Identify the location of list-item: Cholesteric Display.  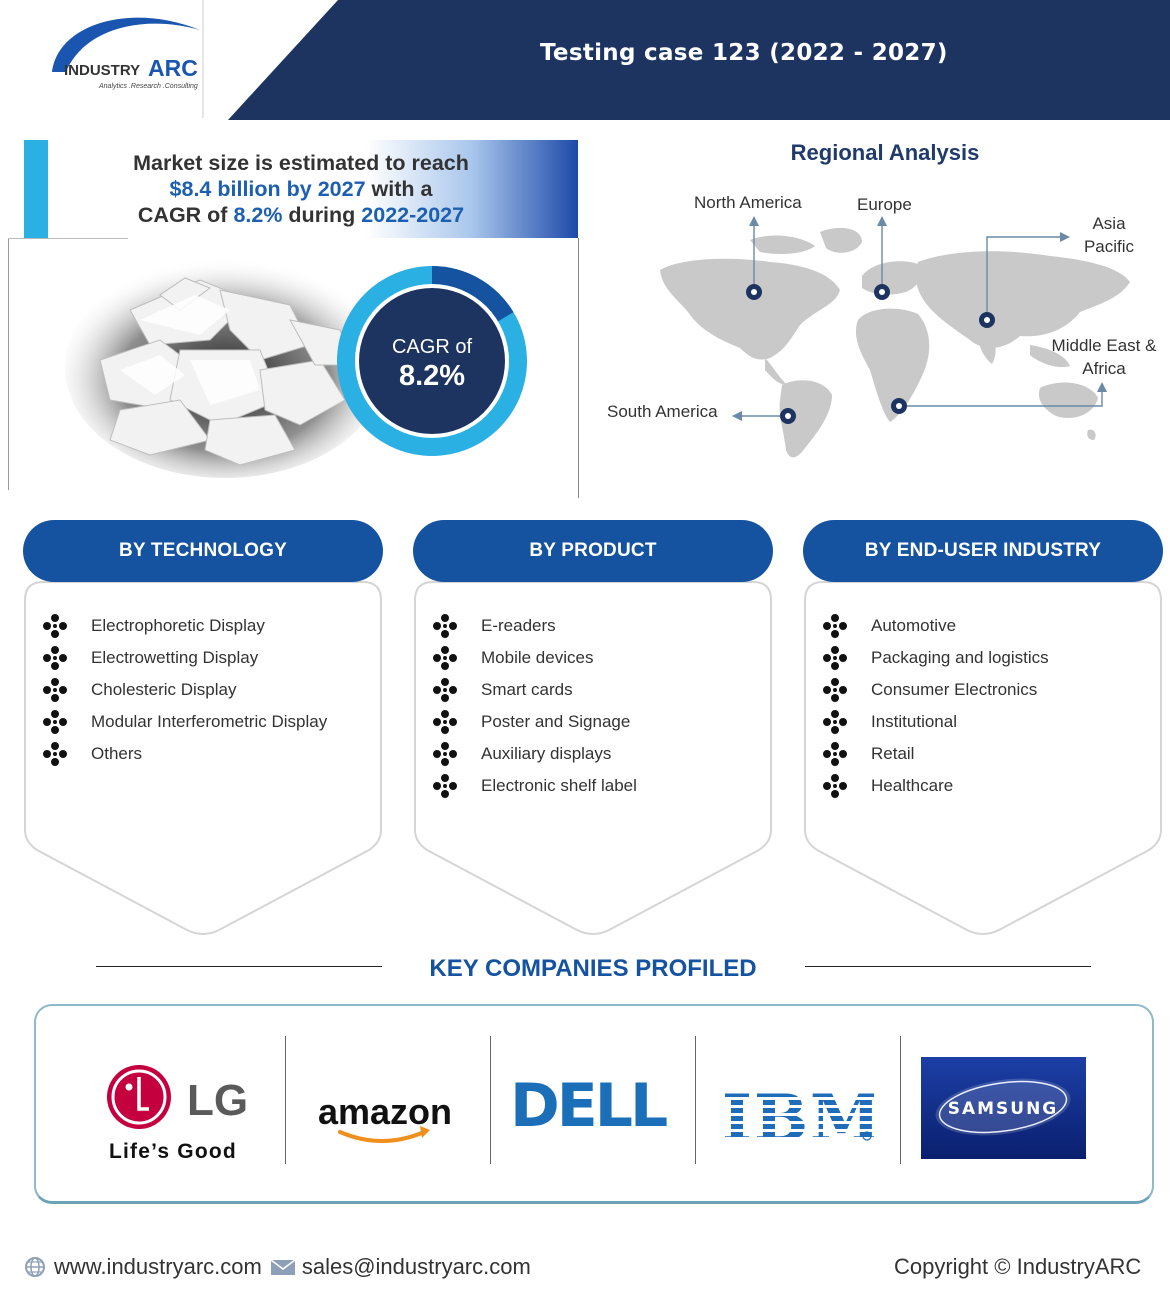
(208, 690).